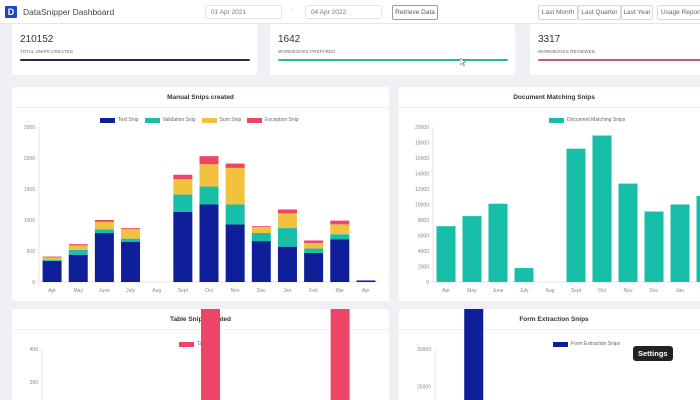  I want to click on bar-text-snip-may, so click(78, 268).